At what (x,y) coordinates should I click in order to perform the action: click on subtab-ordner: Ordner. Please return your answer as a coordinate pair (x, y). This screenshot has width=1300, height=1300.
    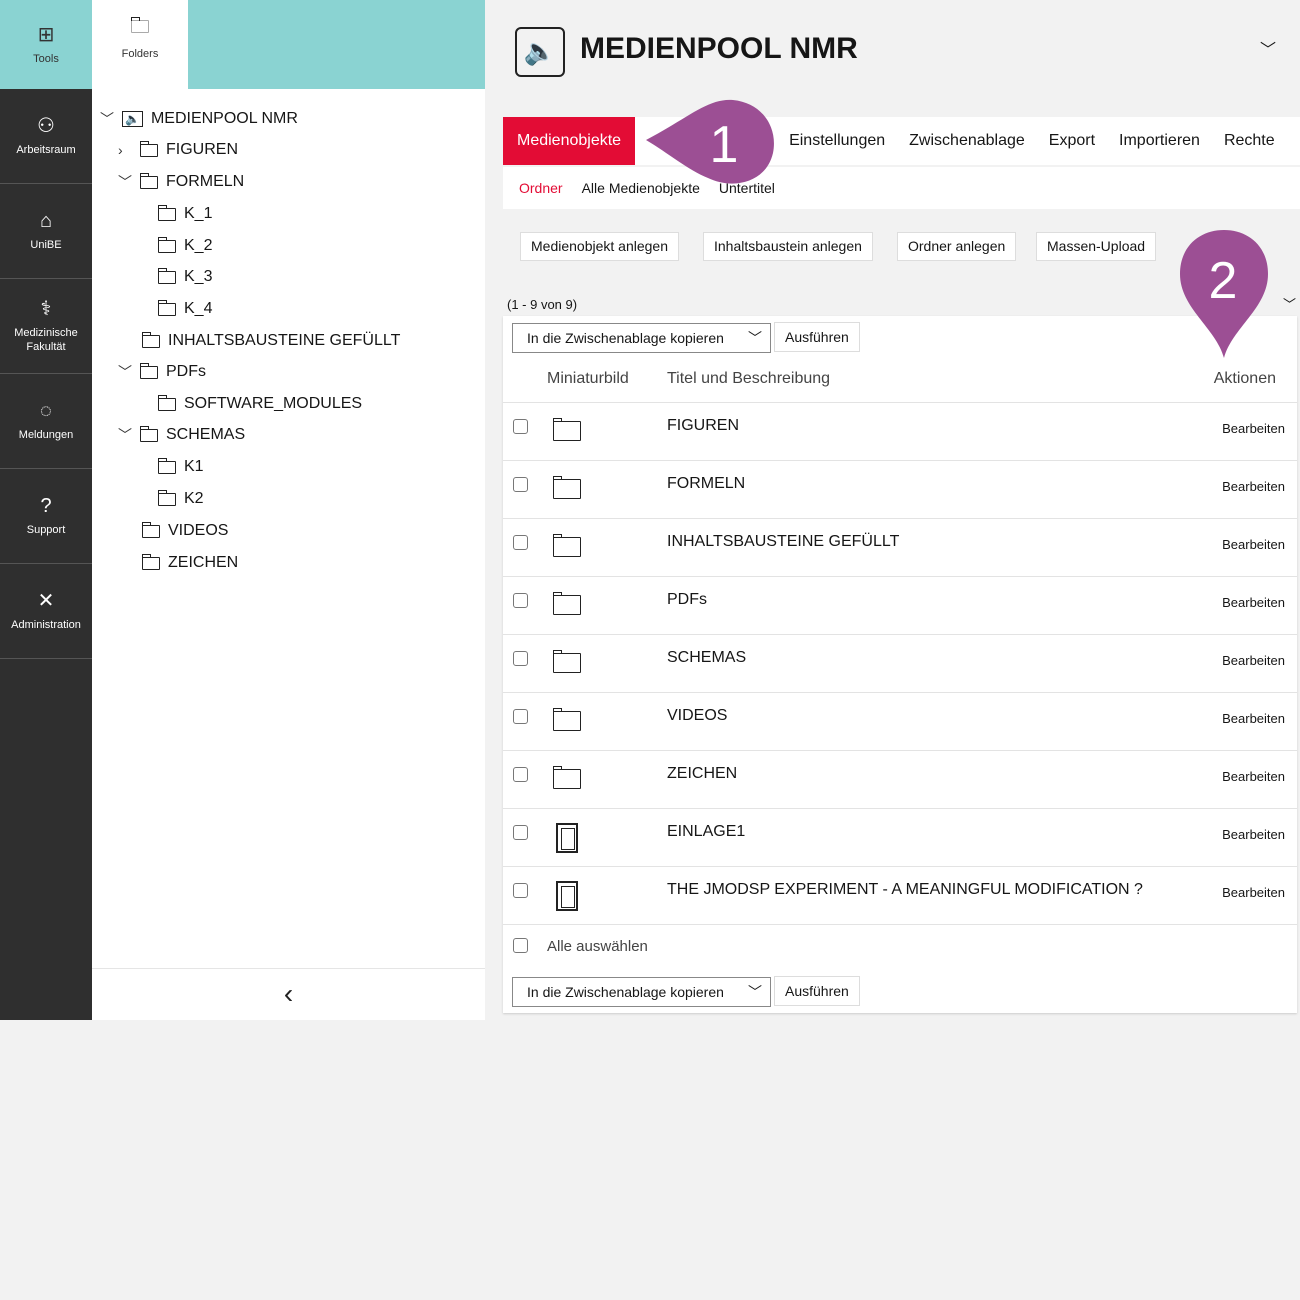
    Looking at the image, I should click on (541, 188).